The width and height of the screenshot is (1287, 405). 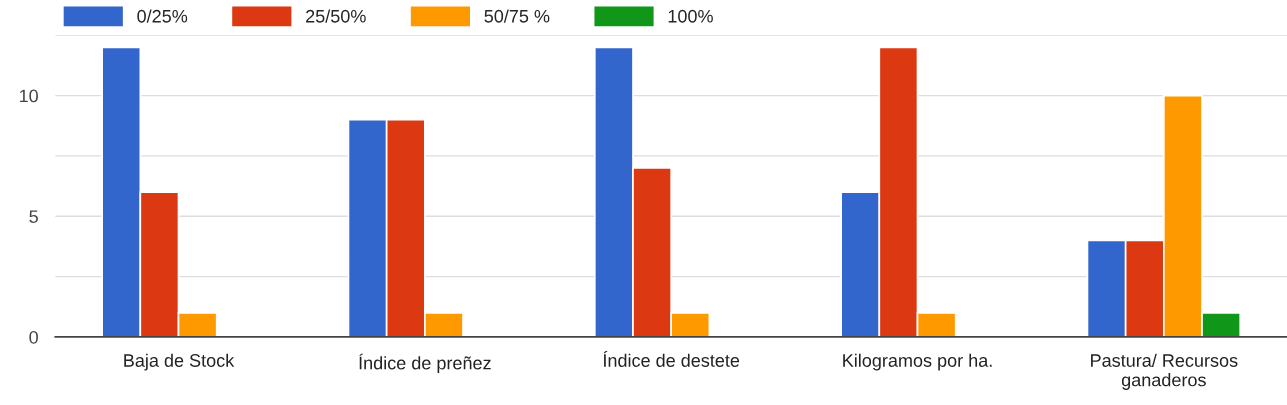 I want to click on legend-label: 0/25%, so click(x=162, y=16).